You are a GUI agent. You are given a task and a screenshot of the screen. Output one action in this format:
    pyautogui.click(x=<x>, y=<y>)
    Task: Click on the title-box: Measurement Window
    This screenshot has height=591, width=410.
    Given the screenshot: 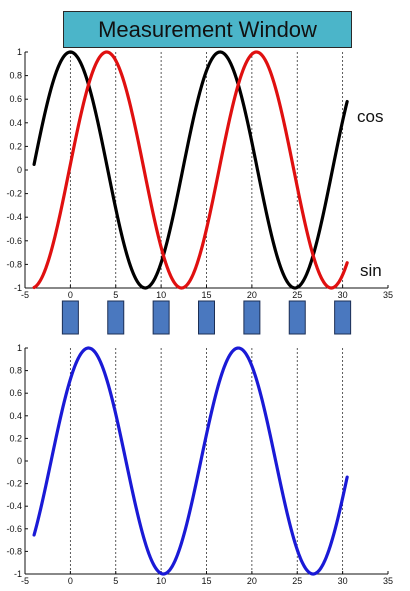 What is the action you would take?
    pyautogui.click(x=207, y=29)
    